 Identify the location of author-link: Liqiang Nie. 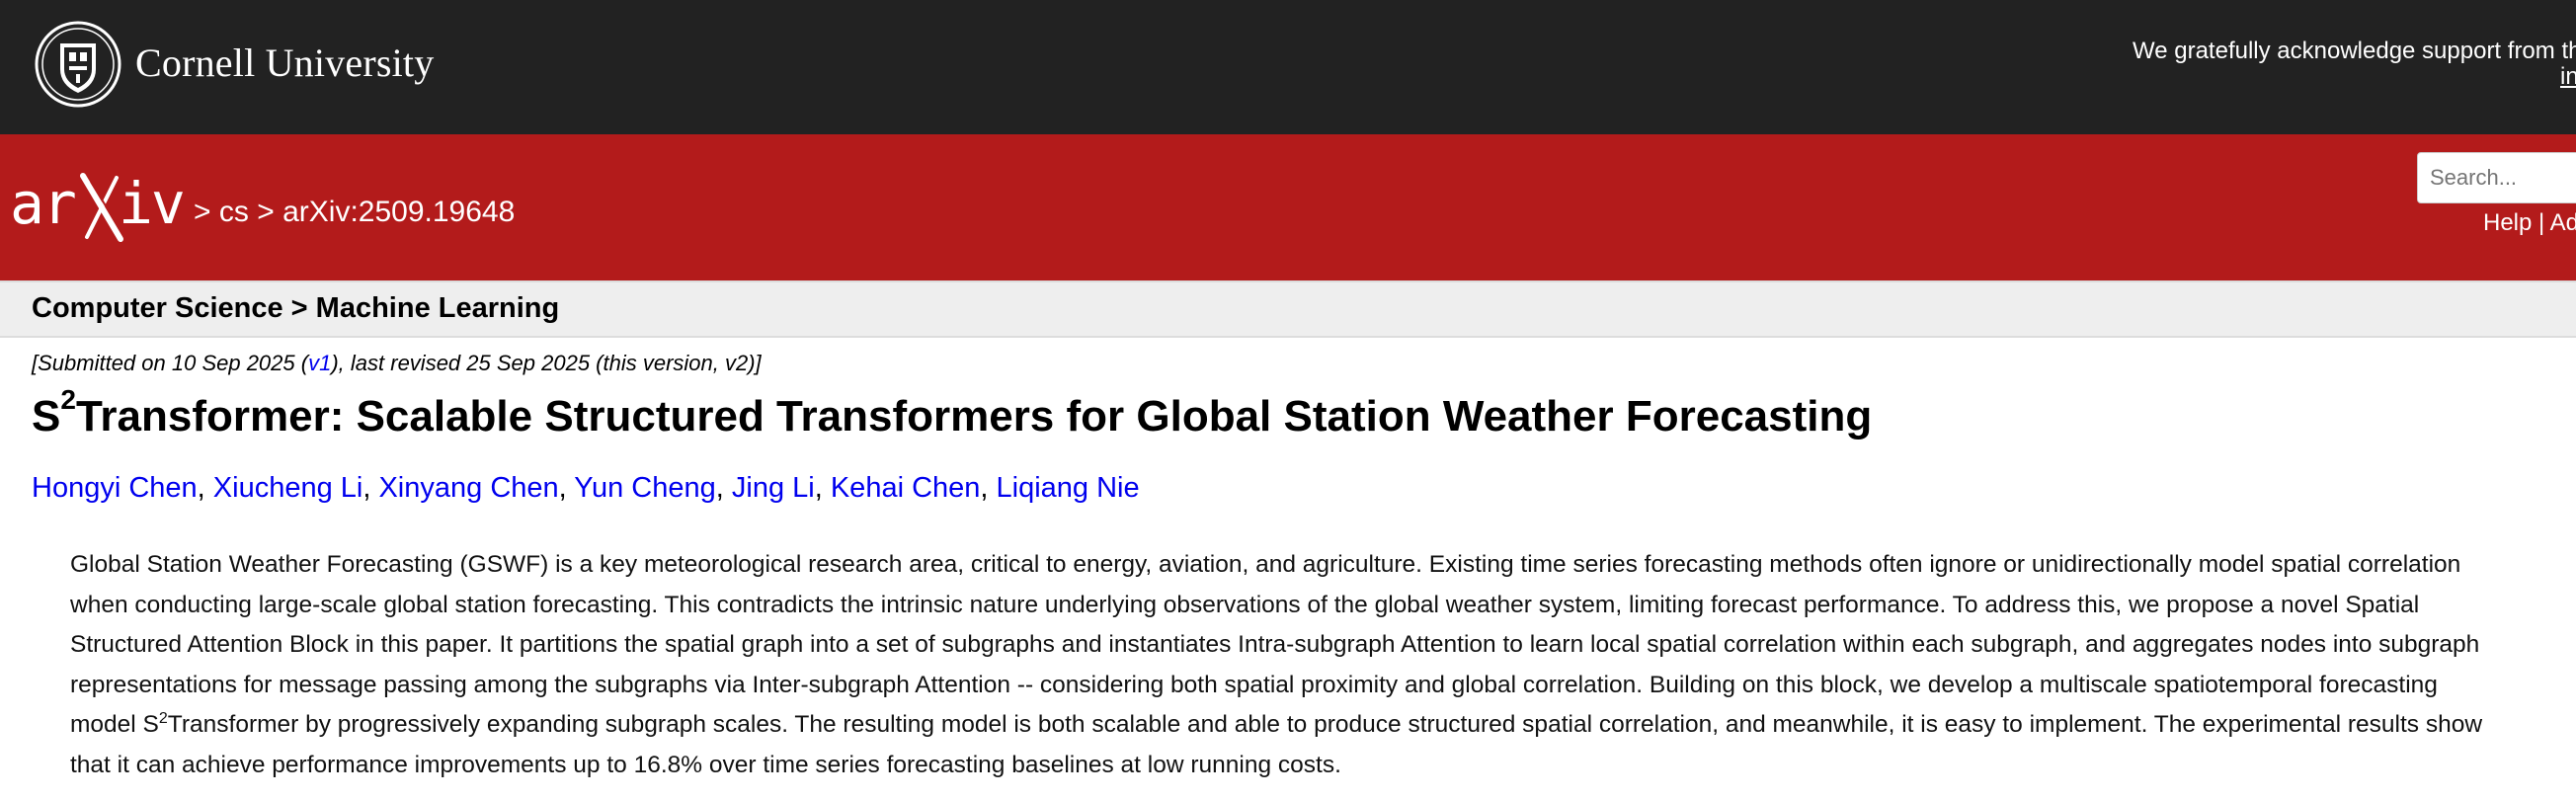
(1068, 488).